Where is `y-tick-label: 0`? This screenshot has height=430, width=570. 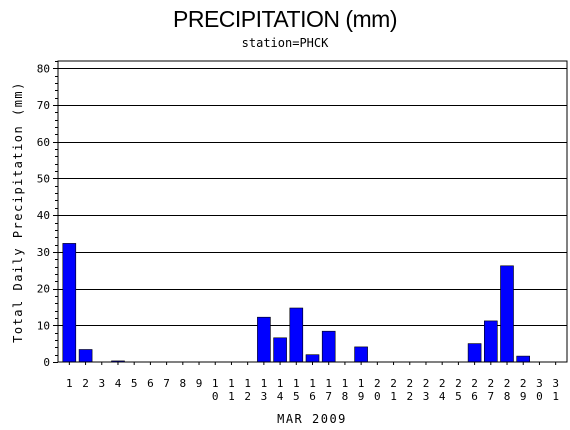
y-tick-label: 0 is located at coordinates (46, 362).